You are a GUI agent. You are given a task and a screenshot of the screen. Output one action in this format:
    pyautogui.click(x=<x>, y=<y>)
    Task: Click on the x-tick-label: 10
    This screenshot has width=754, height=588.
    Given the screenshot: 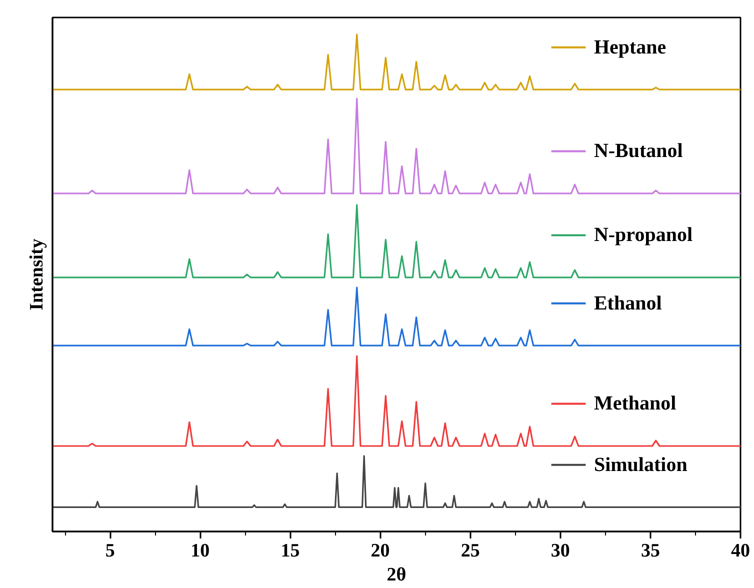 What is the action you would take?
    pyautogui.click(x=200, y=551)
    